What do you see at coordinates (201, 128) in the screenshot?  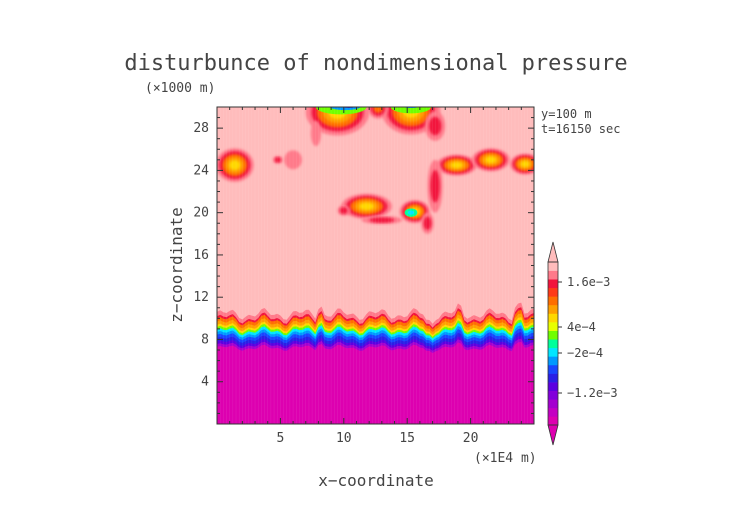 I see `y-tick-label: 28` at bounding box center [201, 128].